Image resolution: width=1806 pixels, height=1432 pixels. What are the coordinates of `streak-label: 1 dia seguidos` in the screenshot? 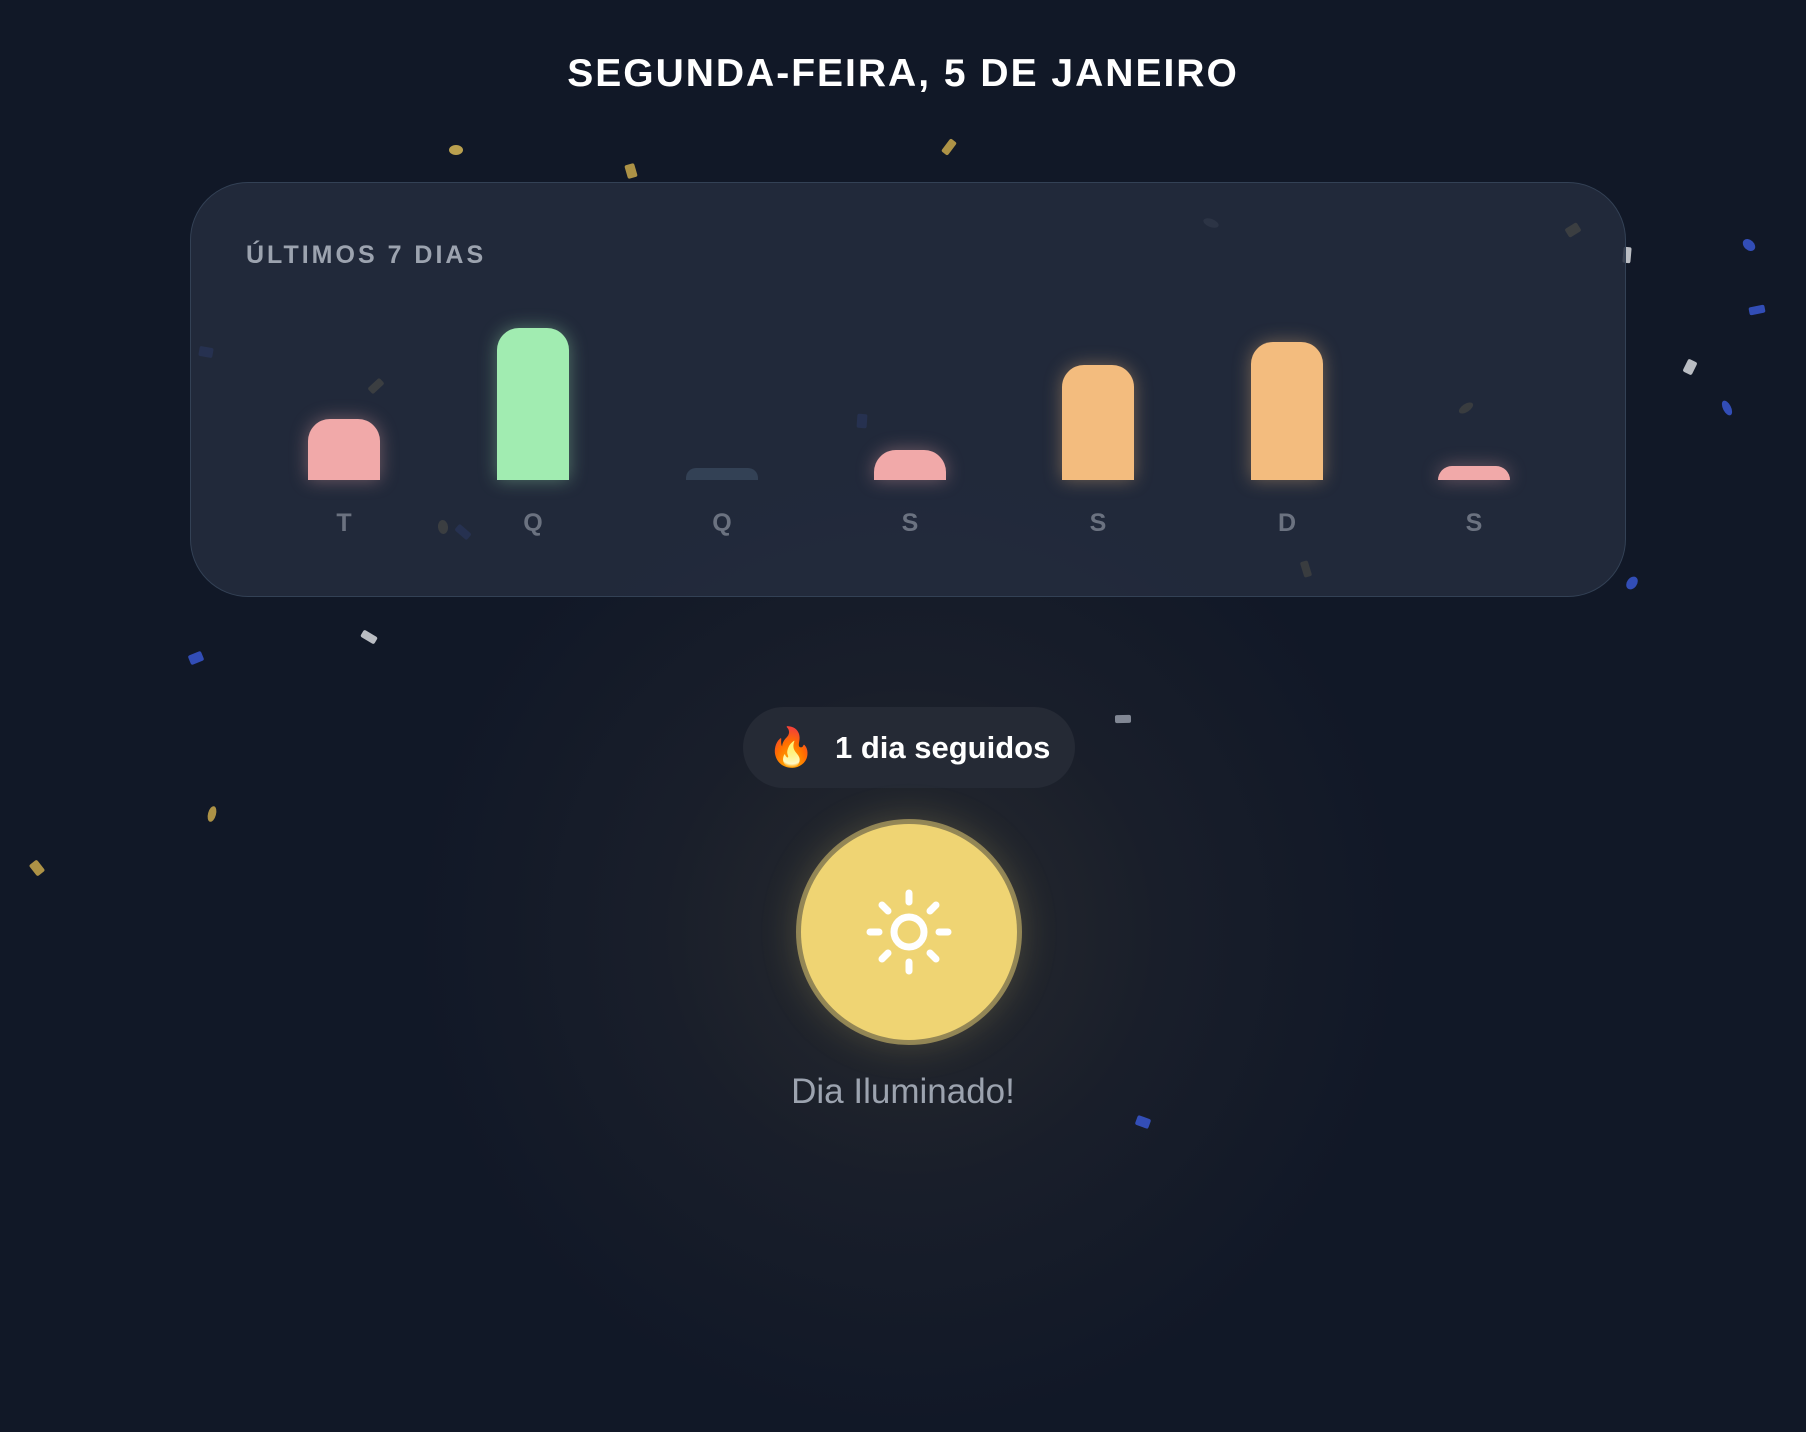 It's located at (942, 747).